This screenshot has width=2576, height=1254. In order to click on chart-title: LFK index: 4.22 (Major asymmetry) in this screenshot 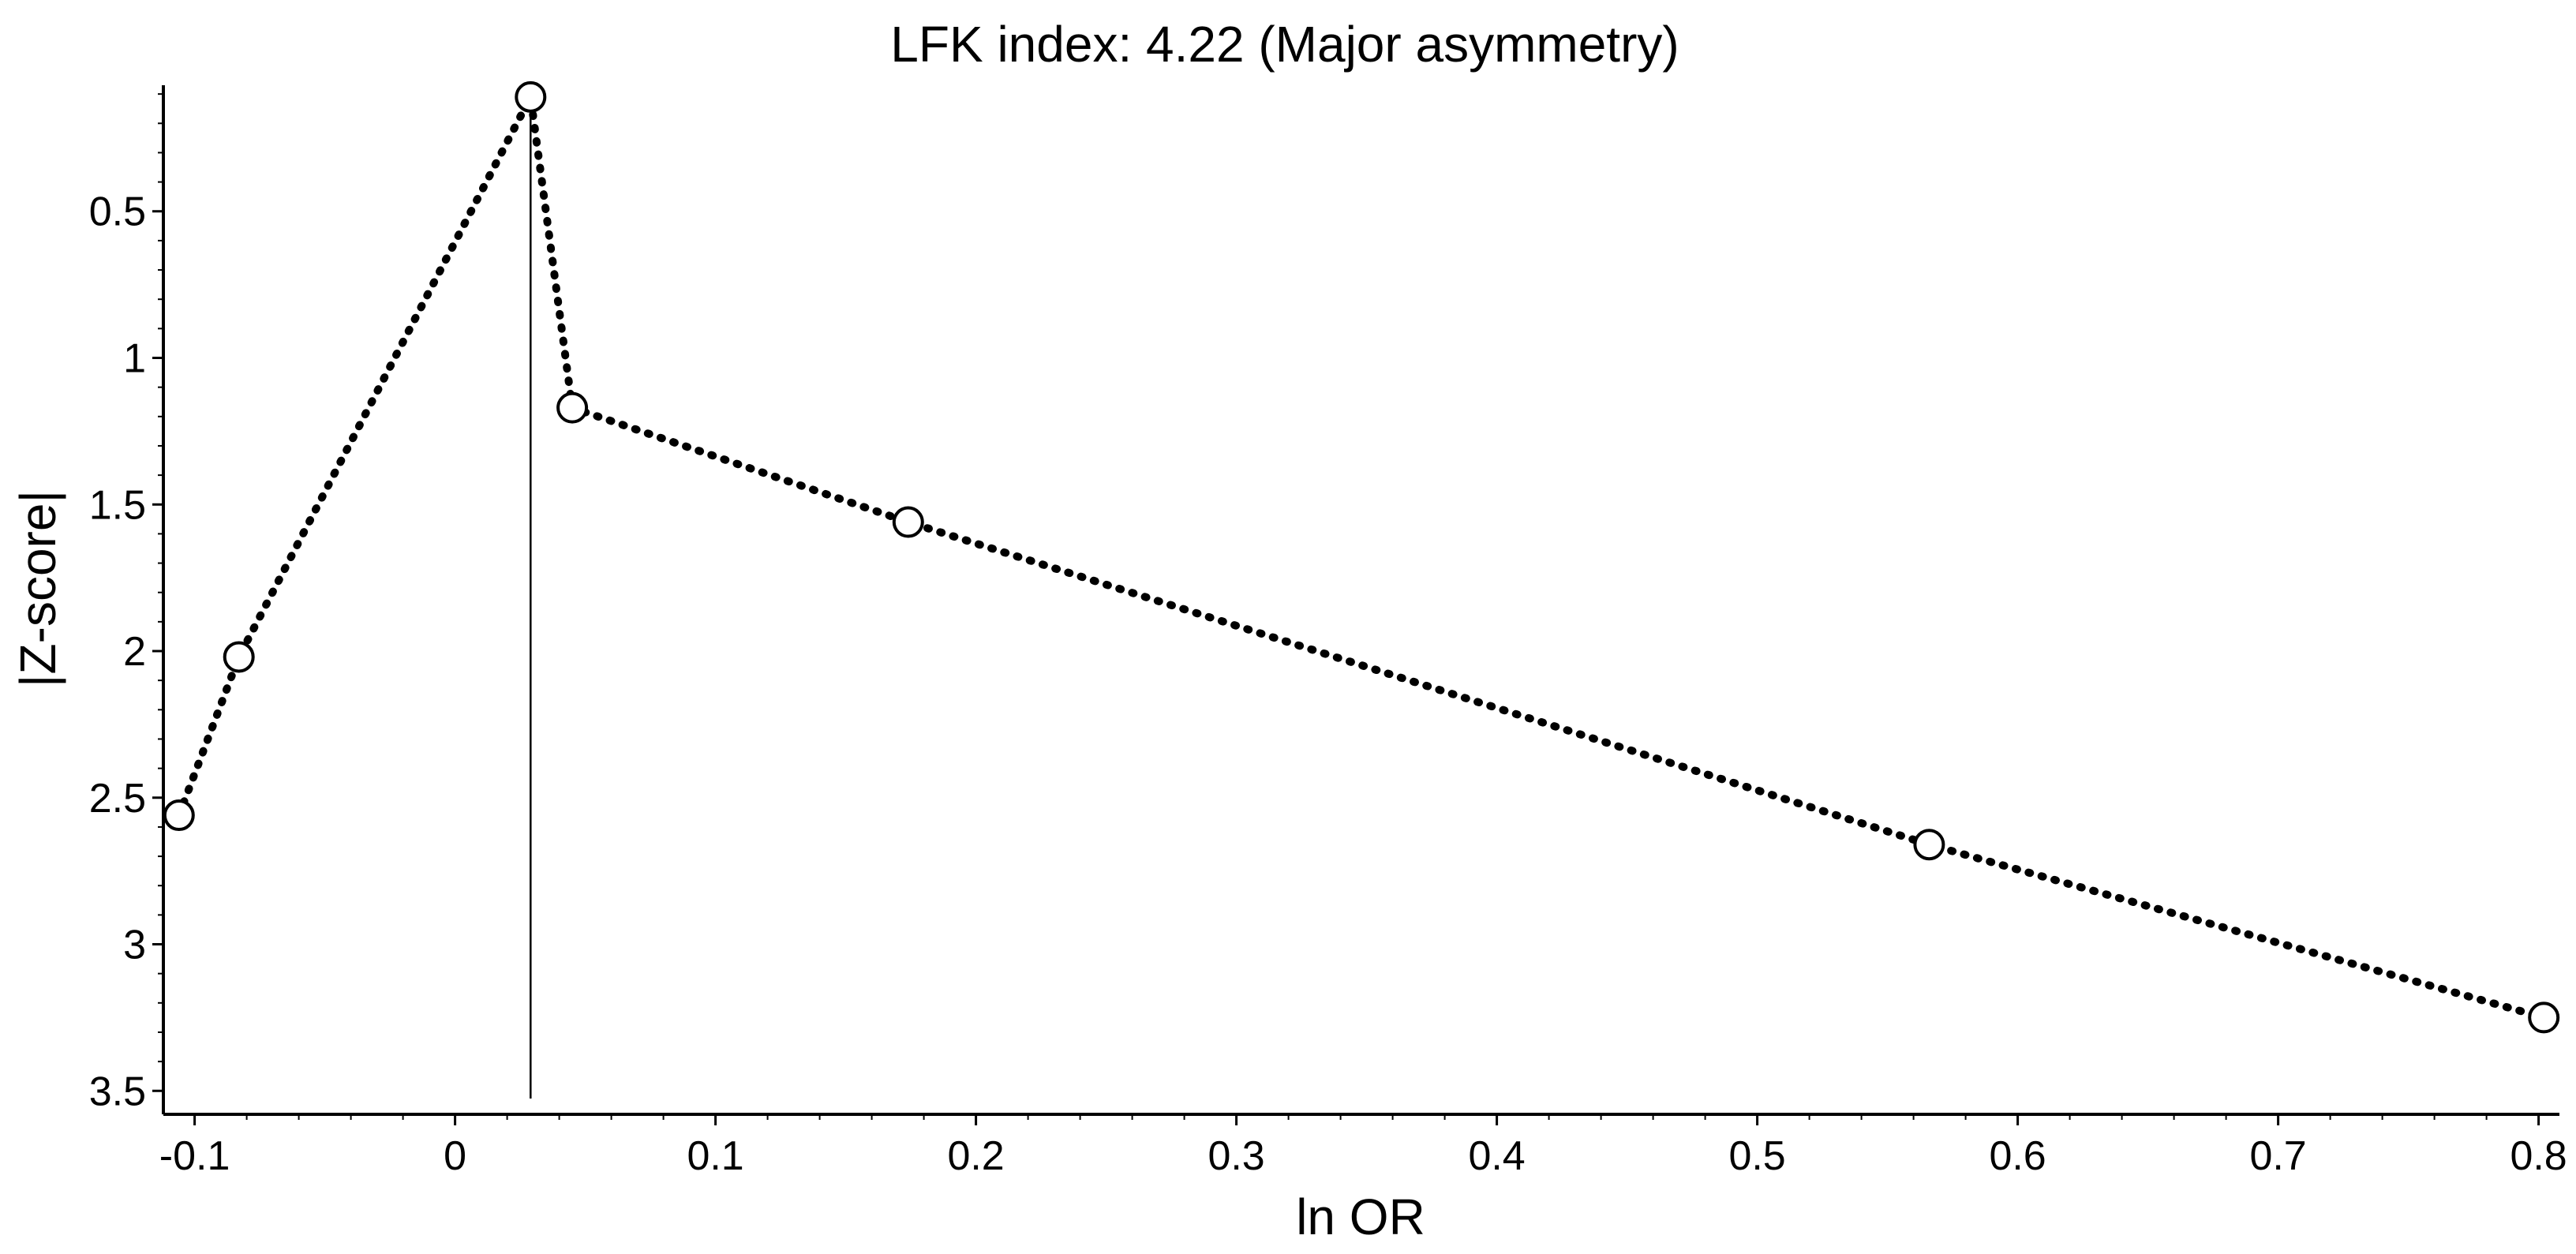, I will do `click(1284, 45)`.